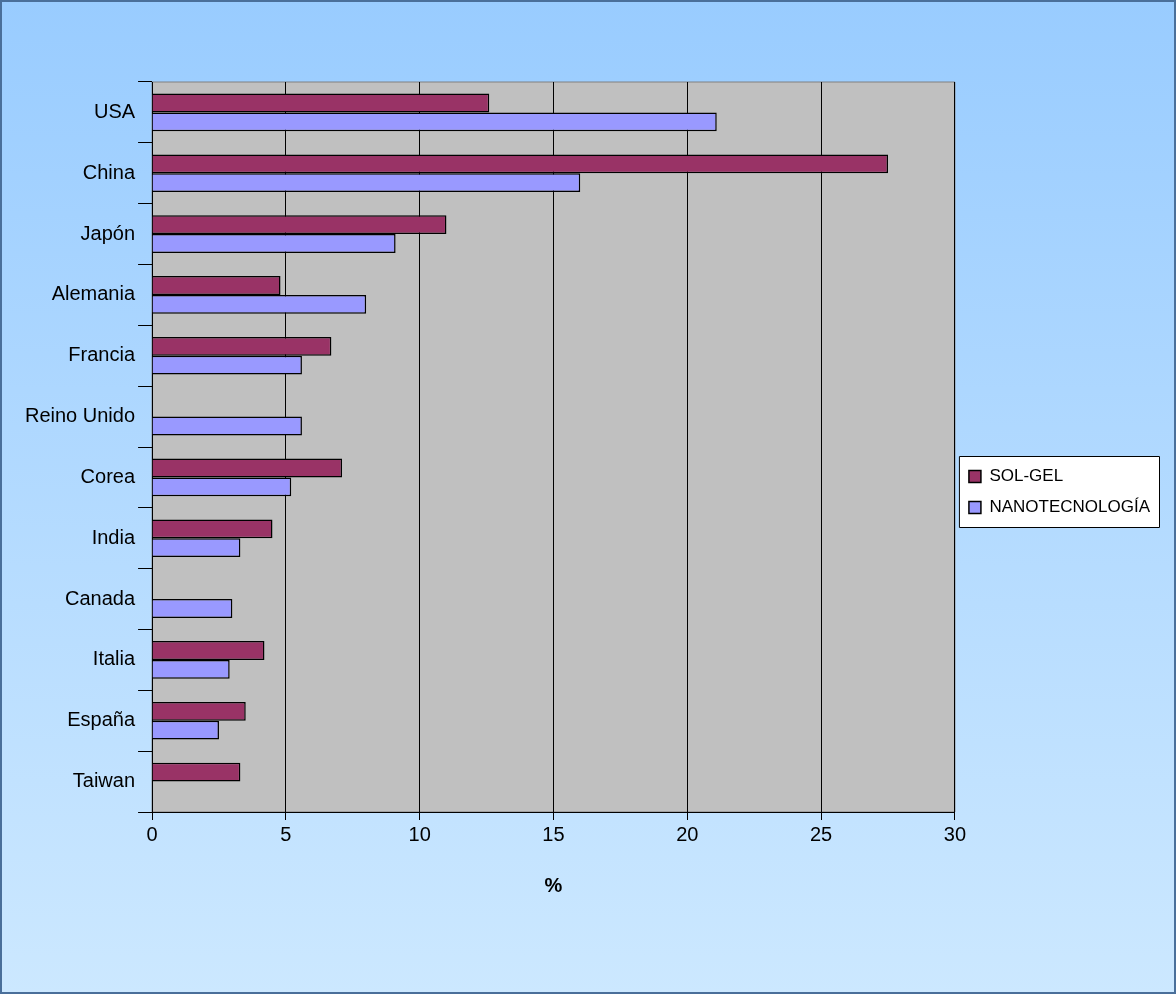 Image resolution: width=1176 pixels, height=994 pixels. Describe the element at coordinates (104, 780) in the screenshot. I see `y-tick-label: Taiwan` at that location.